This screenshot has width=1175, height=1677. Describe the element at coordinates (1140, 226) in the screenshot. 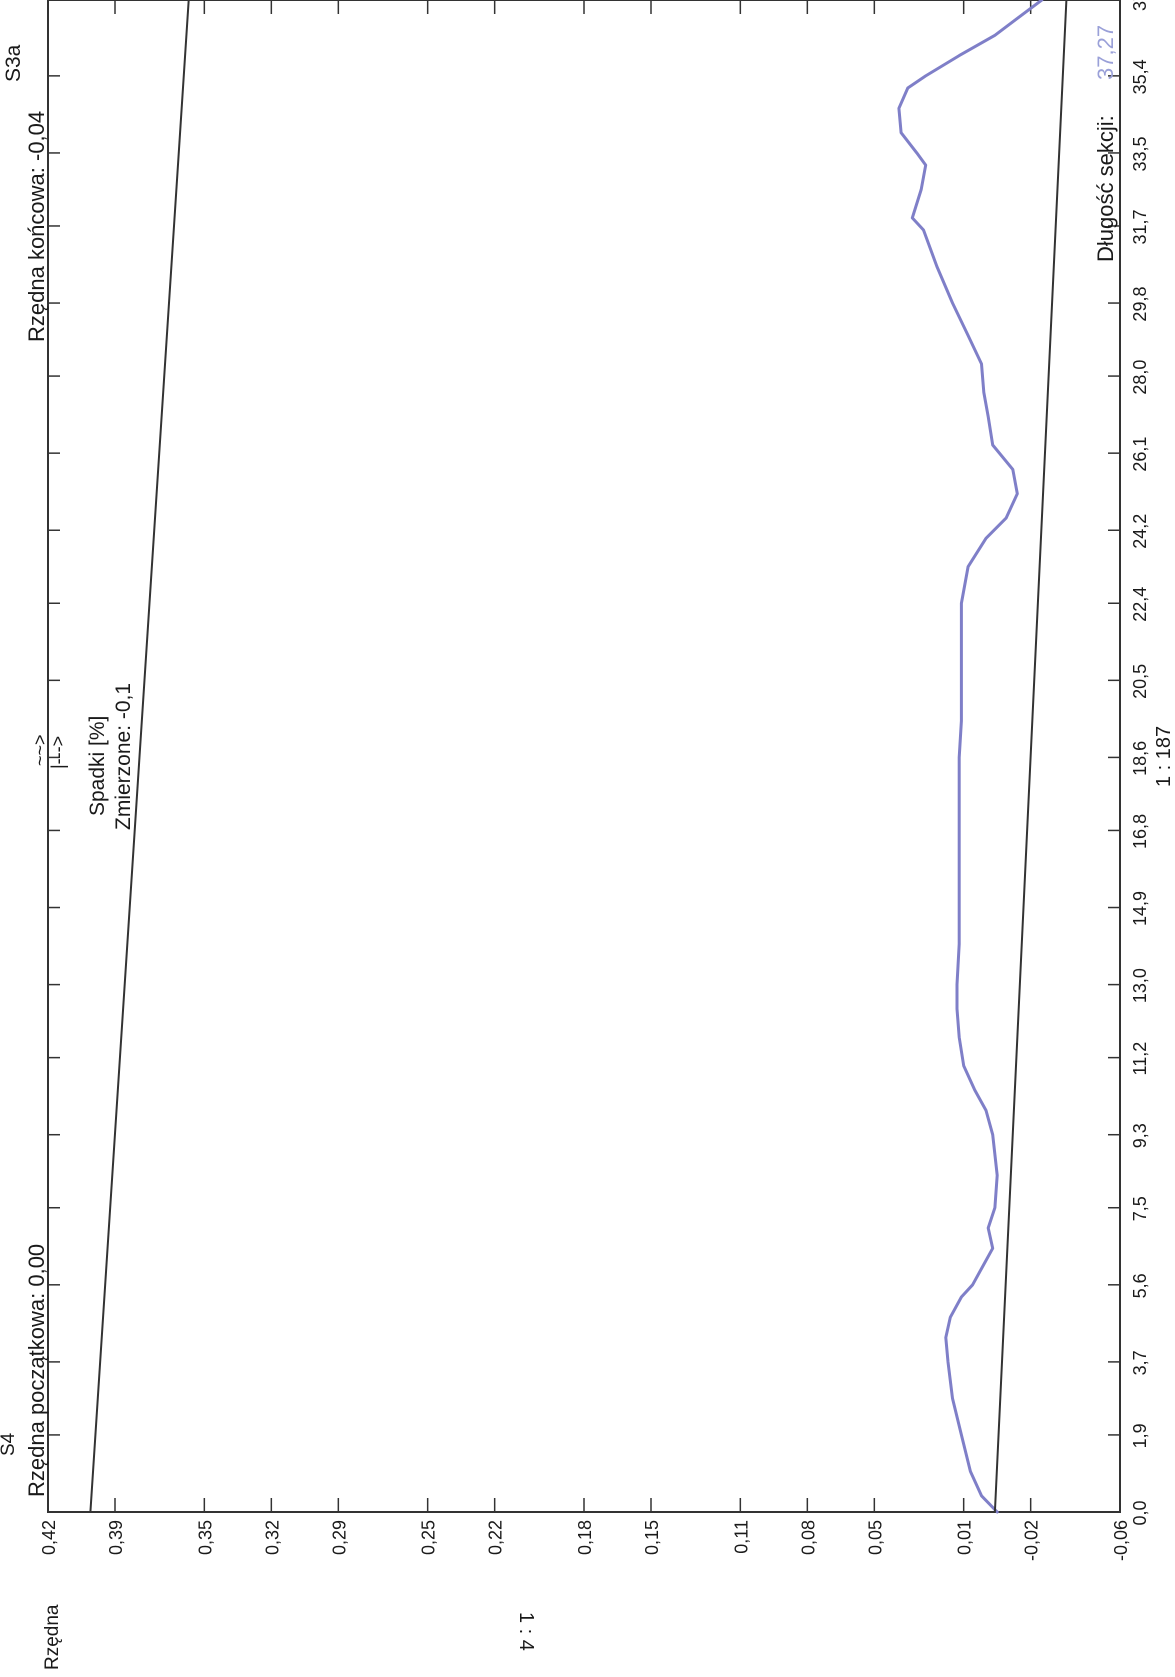

I see `x-tick-label: 31,7` at that location.